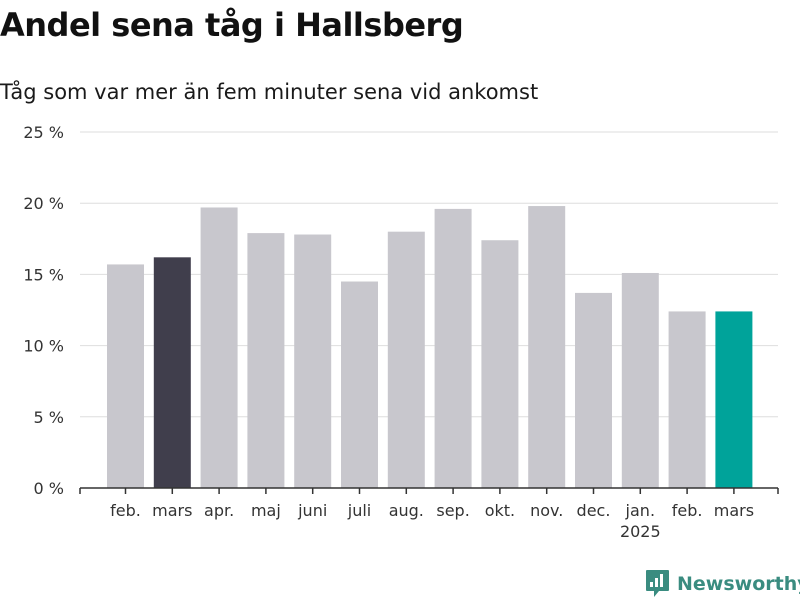  Describe the element at coordinates (43, 274) in the screenshot. I see `y-tick-label: 15 %` at that location.